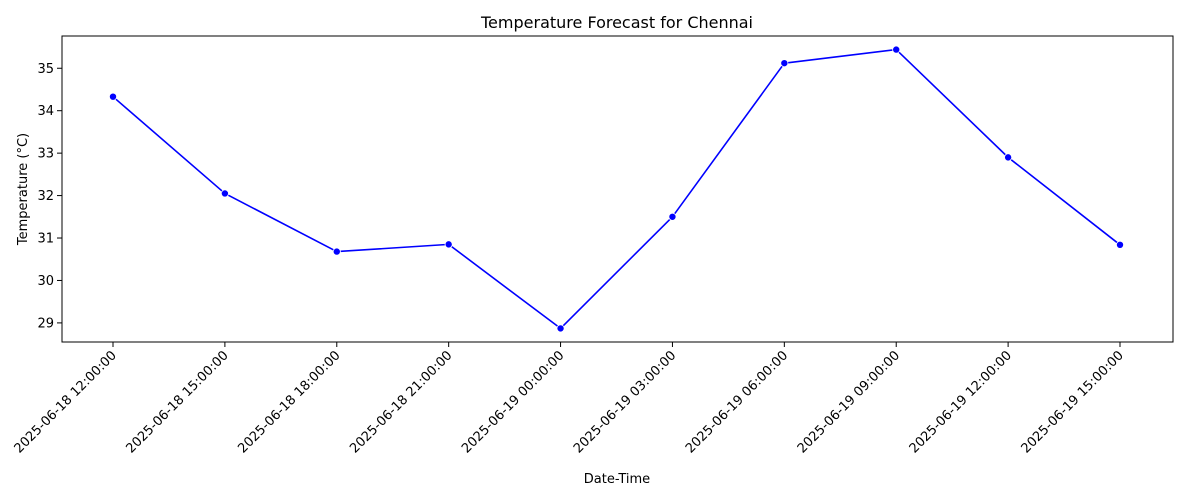  Describe the element at coordinates (45, 323) in the screenshot. I see `y-tick-label: 29` at that location.